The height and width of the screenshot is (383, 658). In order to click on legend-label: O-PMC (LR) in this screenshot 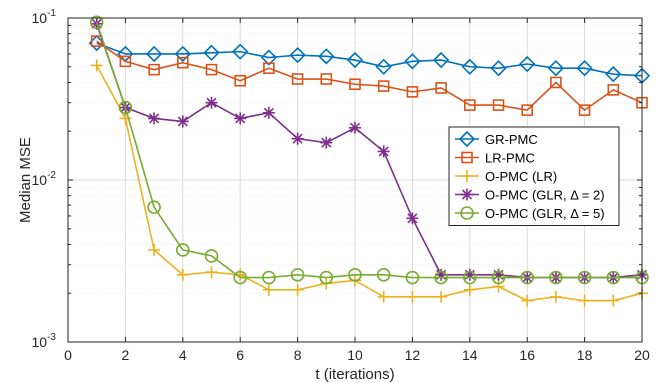, I will do `click(521, 176)`.